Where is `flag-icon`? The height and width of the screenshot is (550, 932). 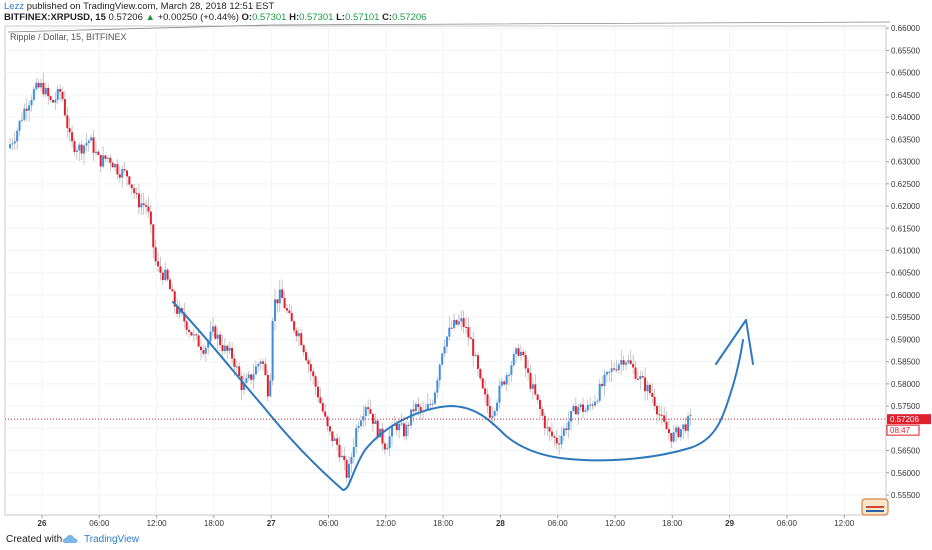
flag-icon is located at coordinates (875, 507).